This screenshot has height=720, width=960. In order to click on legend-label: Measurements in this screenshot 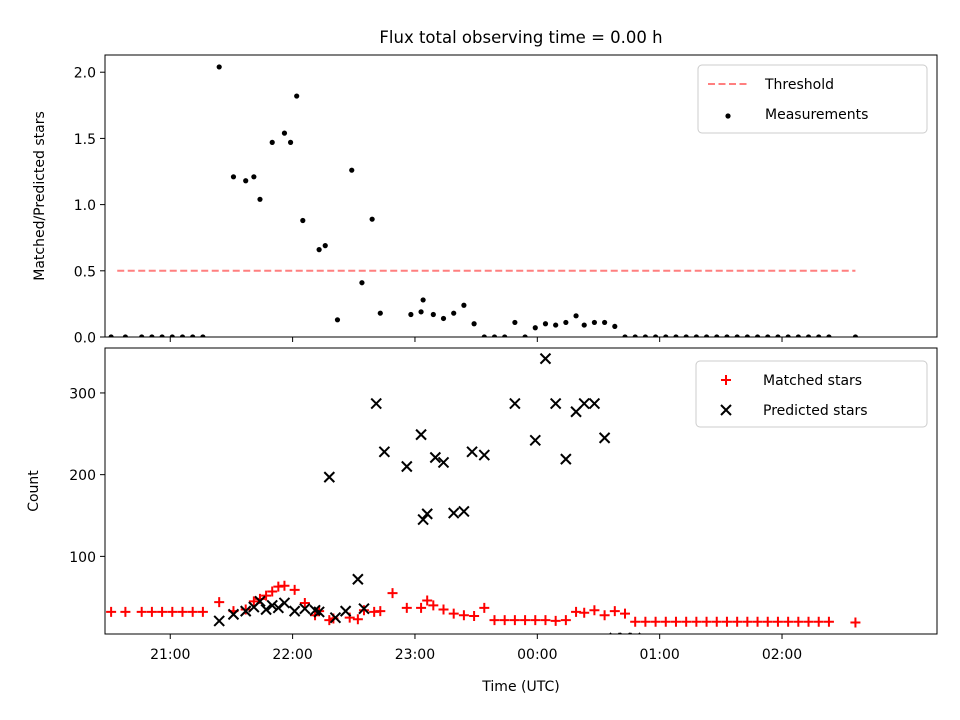, I will do `click(816, 115)`.